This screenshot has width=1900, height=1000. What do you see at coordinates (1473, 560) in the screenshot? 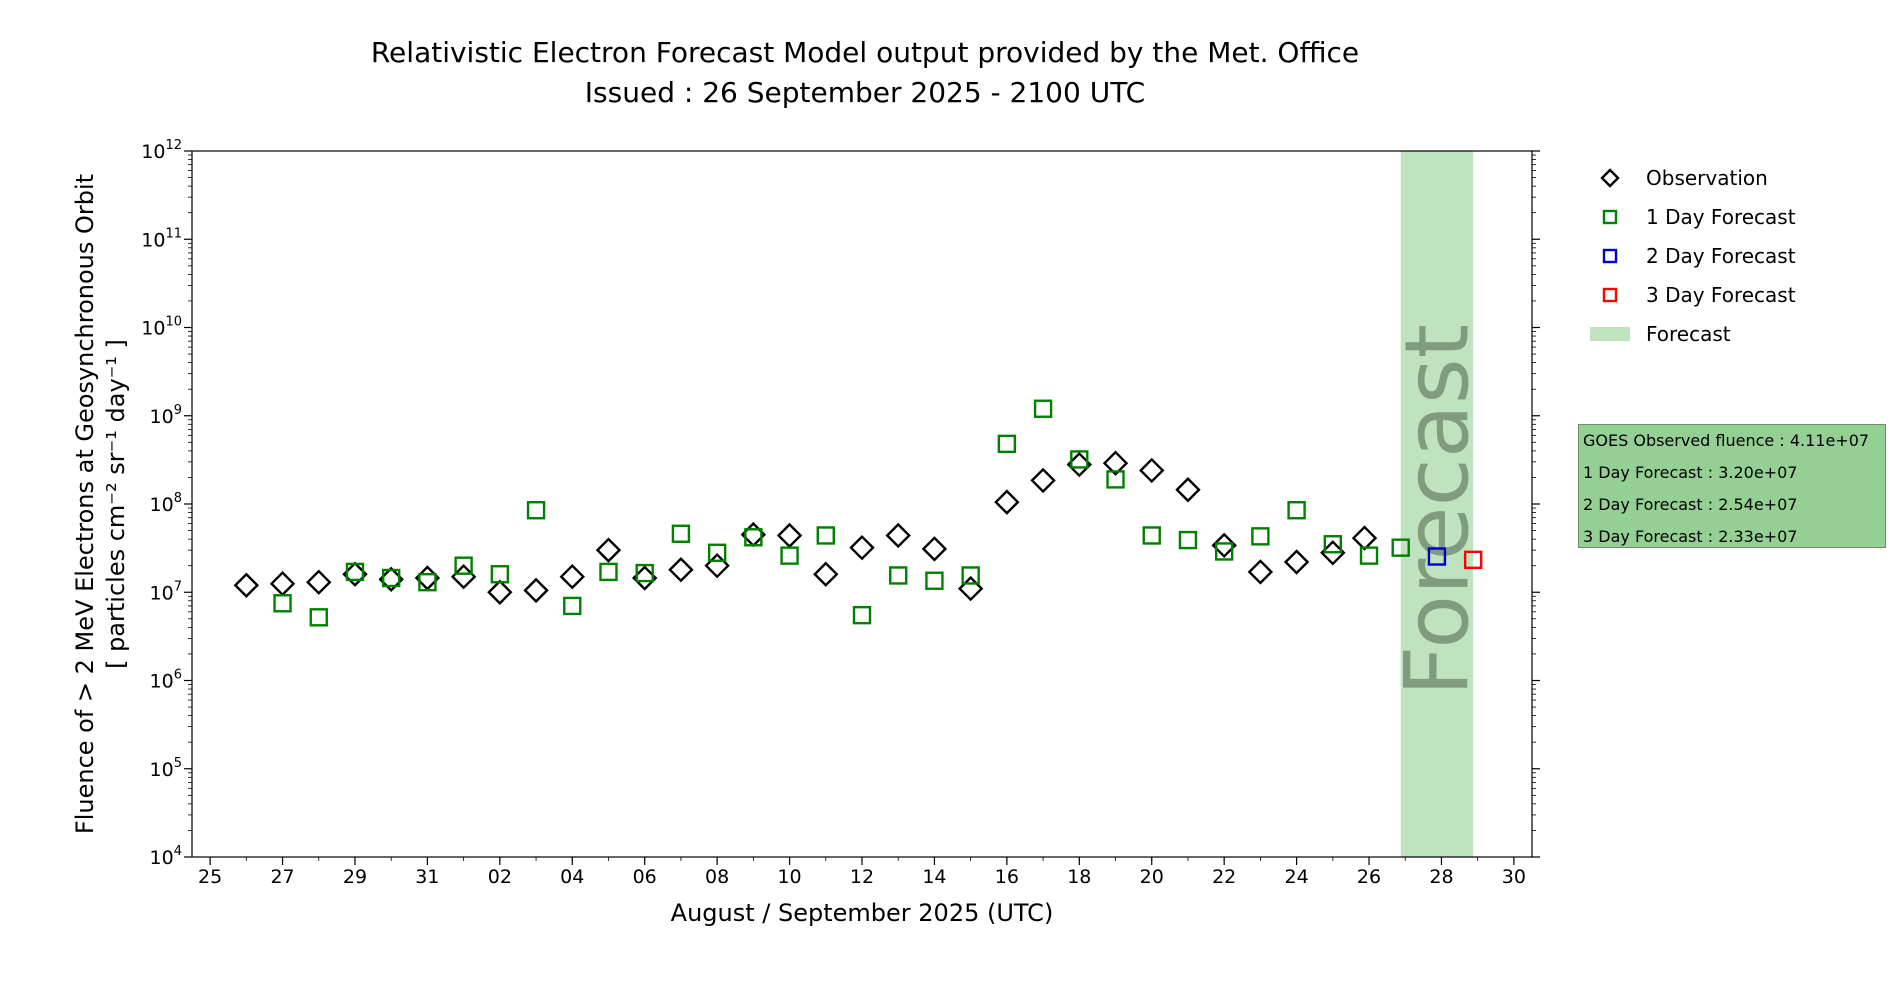
I see `point-3-day-forecast` at bounding box center [1473, 560].